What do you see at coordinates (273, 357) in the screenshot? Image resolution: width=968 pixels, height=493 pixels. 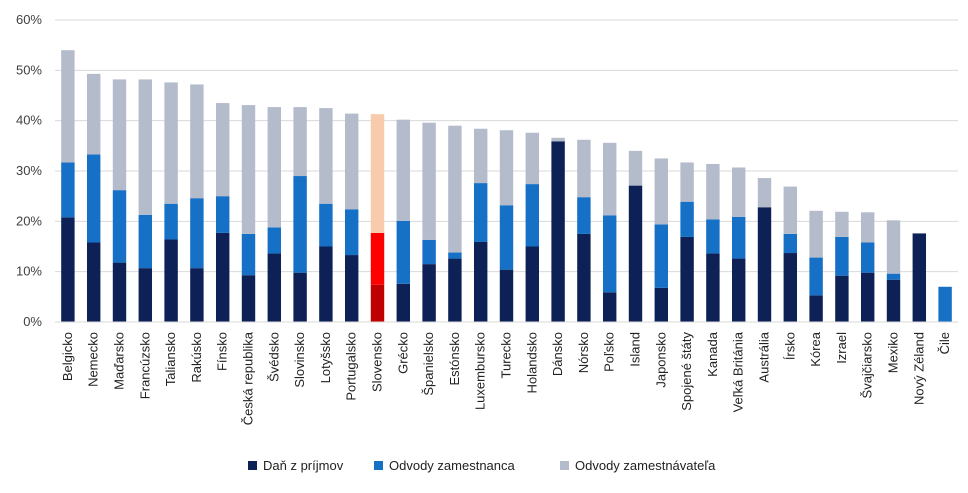 I see `category-label: Švédsko` at bounding box center [273, 357].